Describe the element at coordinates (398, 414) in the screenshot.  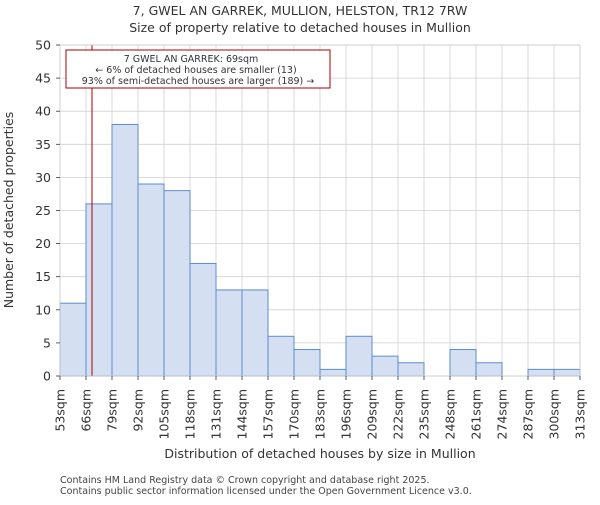
I see `x-tick-label: 222sqm` at that location.